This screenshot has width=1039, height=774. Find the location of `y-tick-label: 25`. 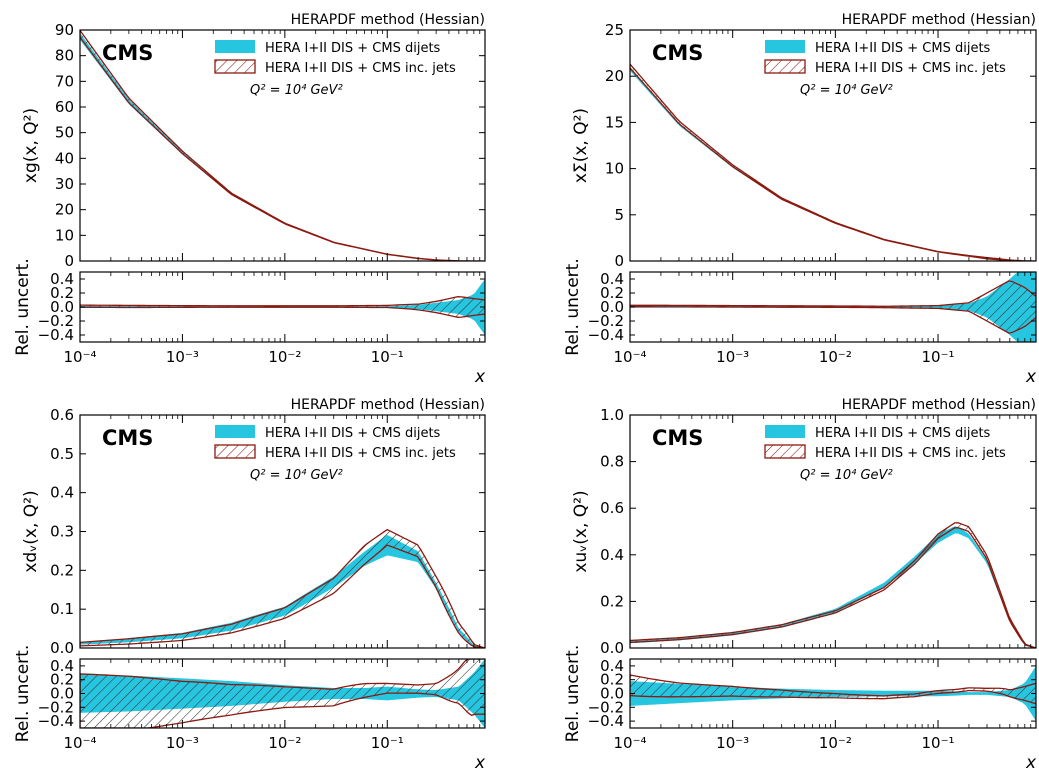

y-tick-label: 25 is located at coordinates (614, 30).